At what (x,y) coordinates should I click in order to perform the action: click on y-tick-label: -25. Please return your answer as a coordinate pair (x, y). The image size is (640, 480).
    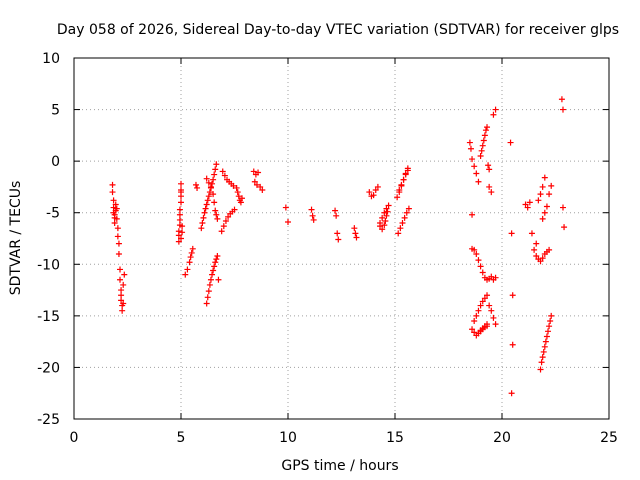
    Looking at the image, I should click on (48, 420).